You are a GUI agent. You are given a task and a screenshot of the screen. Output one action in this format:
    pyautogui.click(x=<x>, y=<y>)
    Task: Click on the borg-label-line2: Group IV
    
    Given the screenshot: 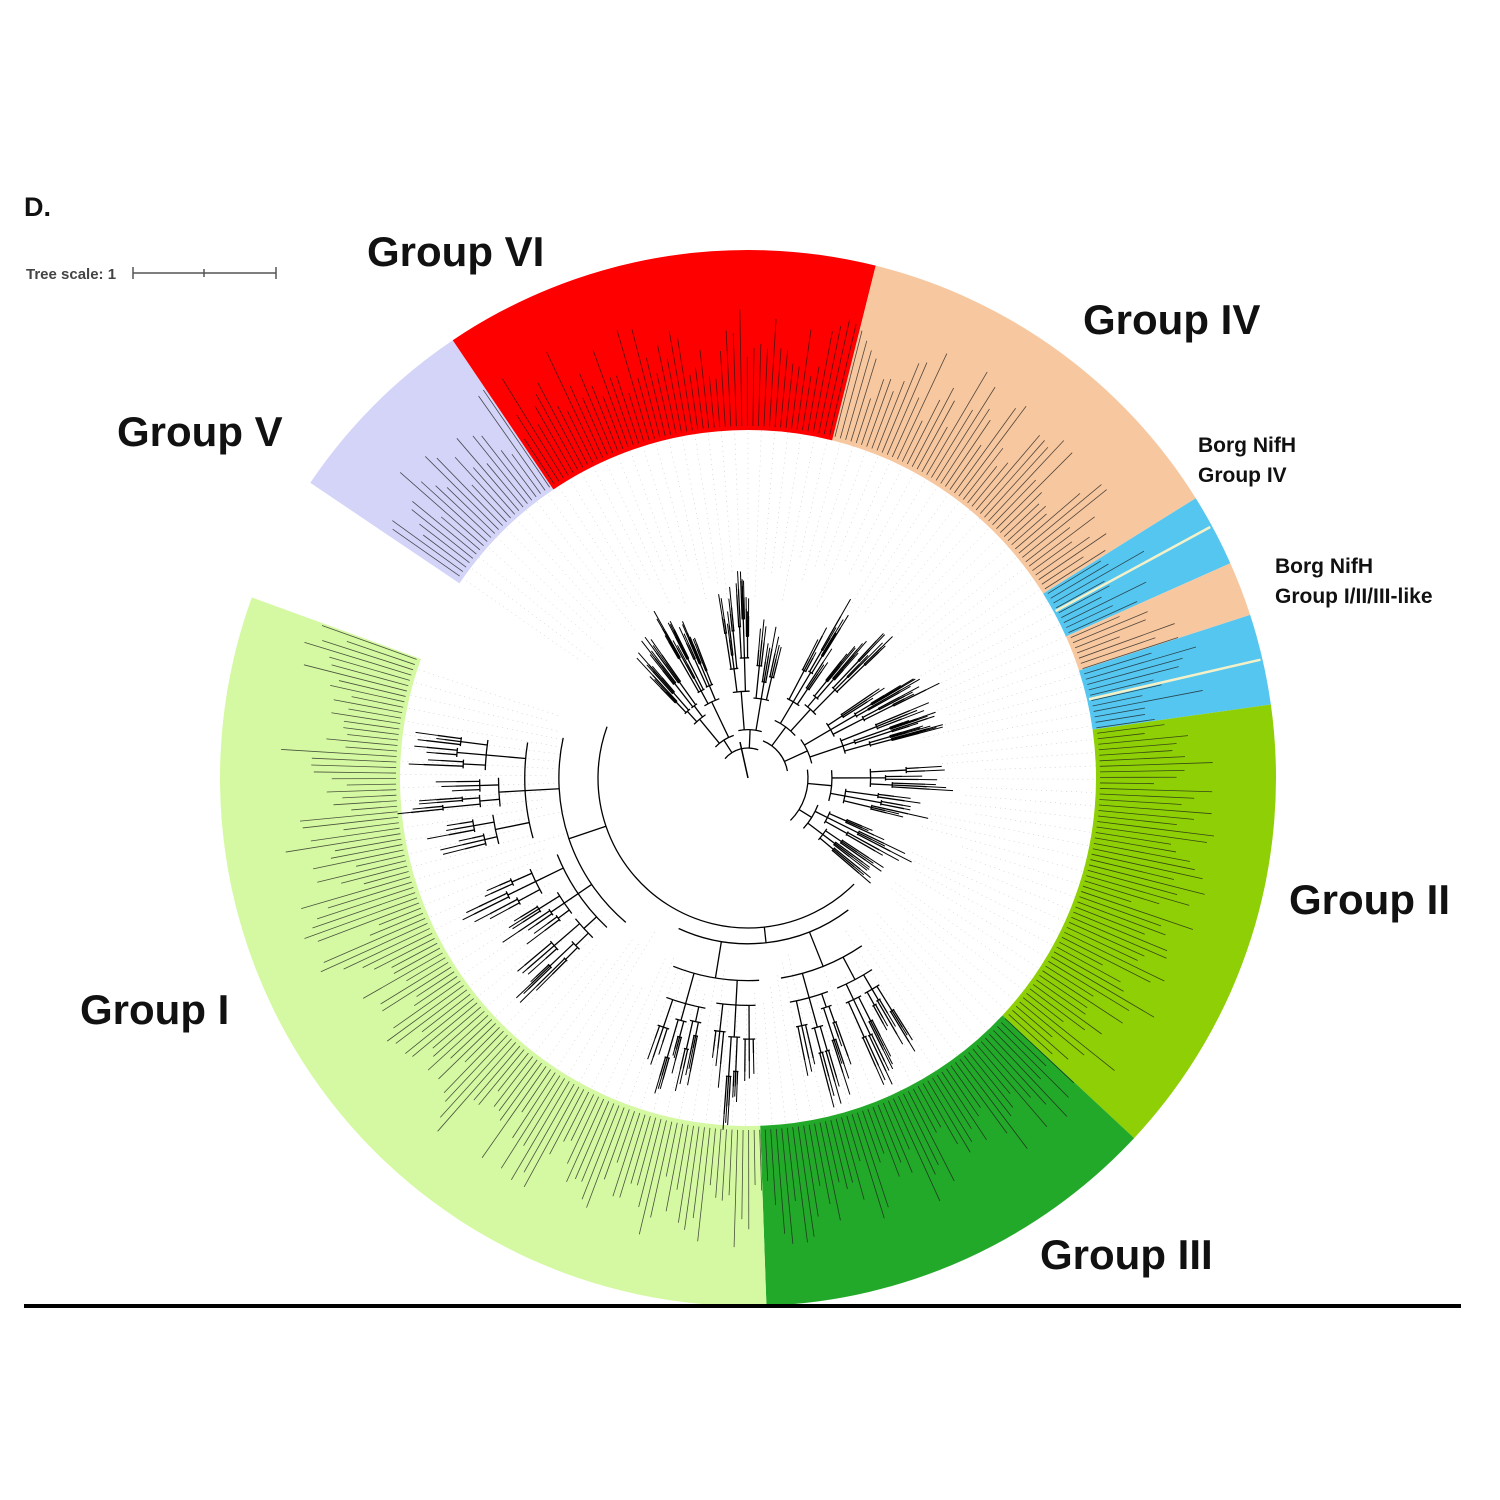 What is the action you would take?
    pyautogui.click(x=1242, y=475)
    